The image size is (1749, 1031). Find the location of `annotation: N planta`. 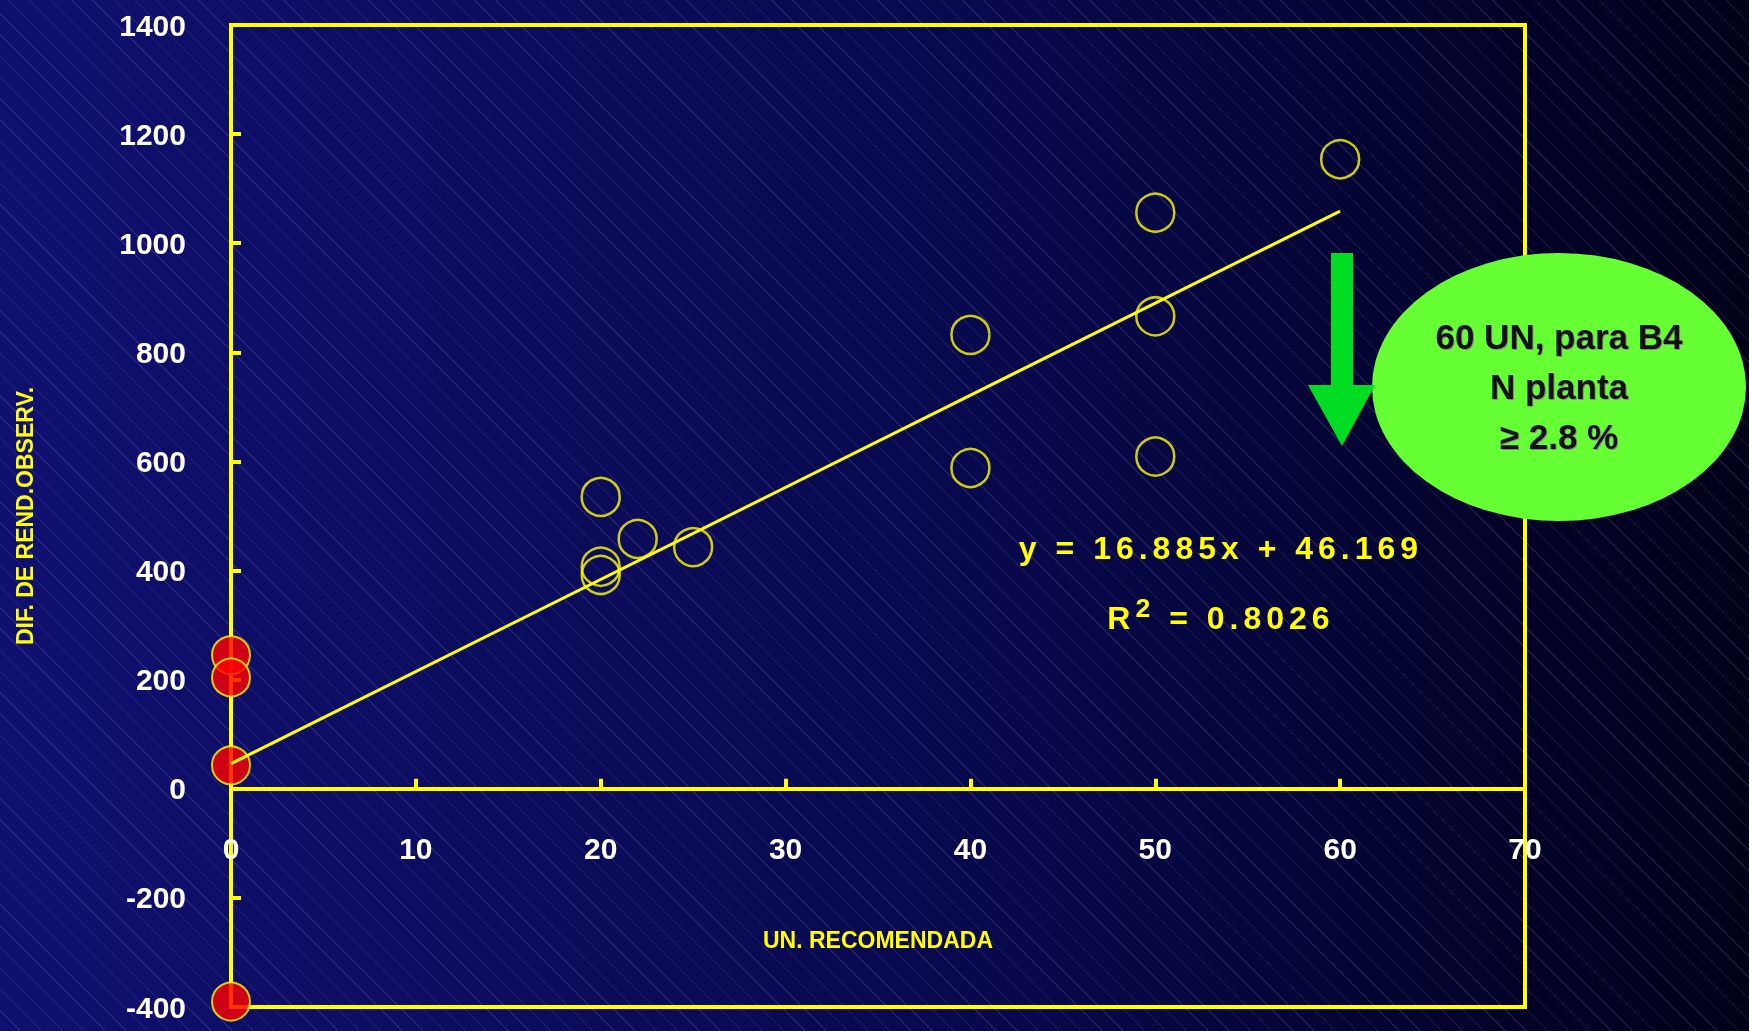

annotation: N planta is located at coordinates (1559, 387).